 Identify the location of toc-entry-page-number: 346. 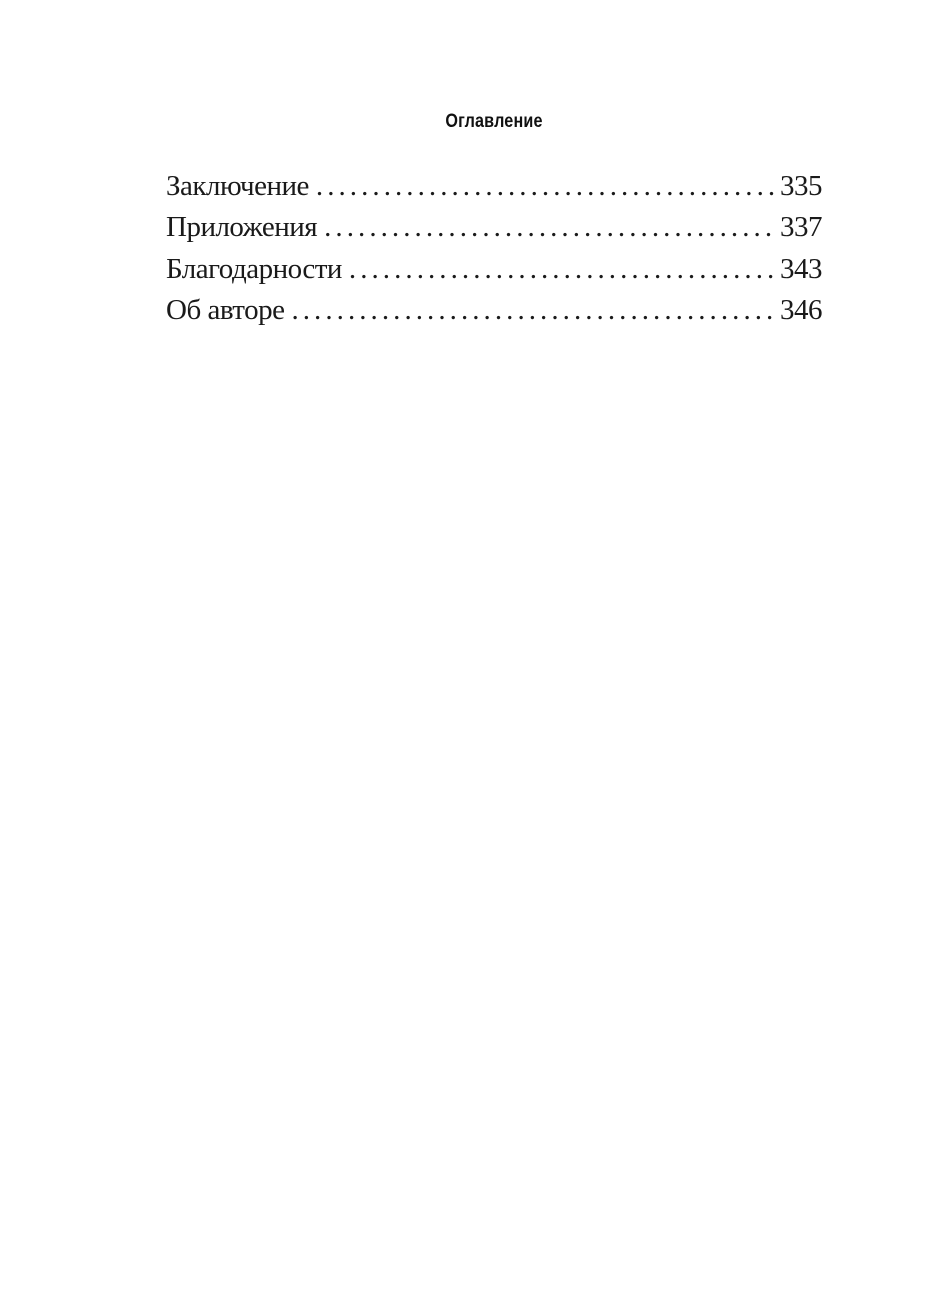
(801, 310).